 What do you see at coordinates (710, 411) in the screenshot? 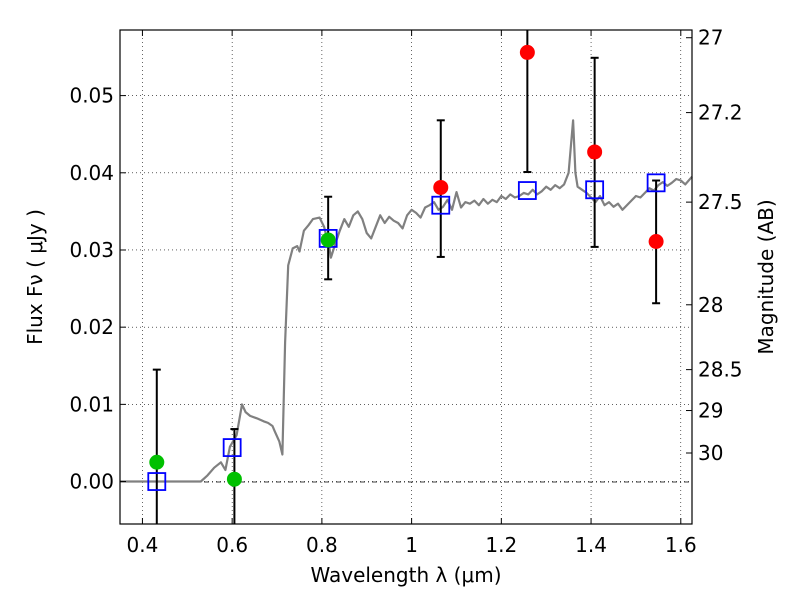
I see `right-tick-label: 29` at bounding box center [710, 411].